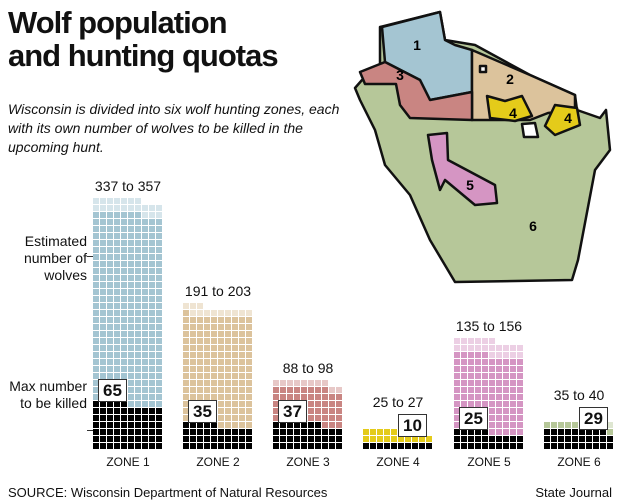  What do you see at coordinates (593, 418) in the screenshot?
I see `quota-callout: 29` at bounding box center [593, 418].